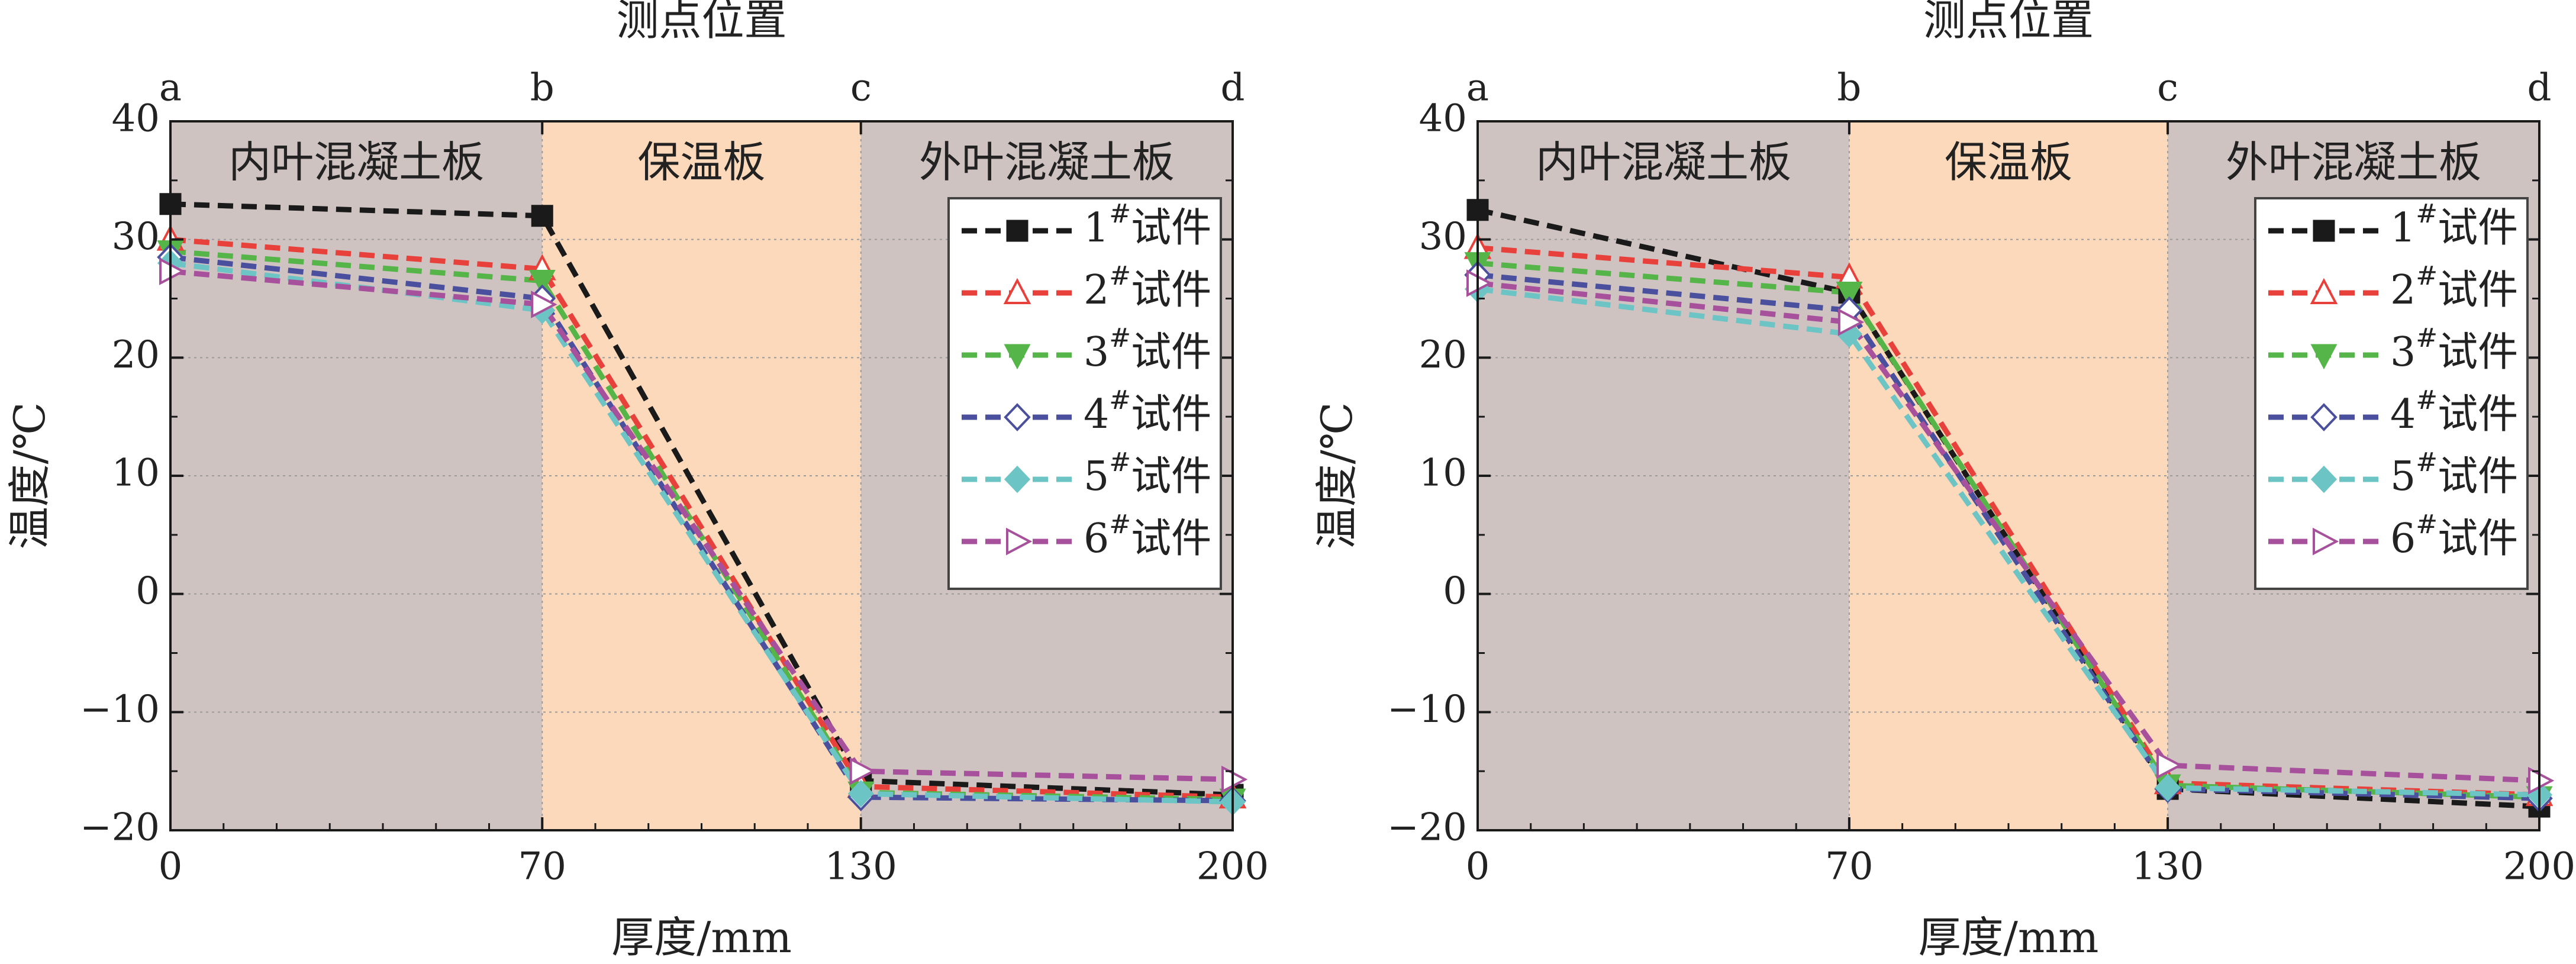 The image size is (2576, 964). I want to click on top-tick-label: a, so click(170, 88).